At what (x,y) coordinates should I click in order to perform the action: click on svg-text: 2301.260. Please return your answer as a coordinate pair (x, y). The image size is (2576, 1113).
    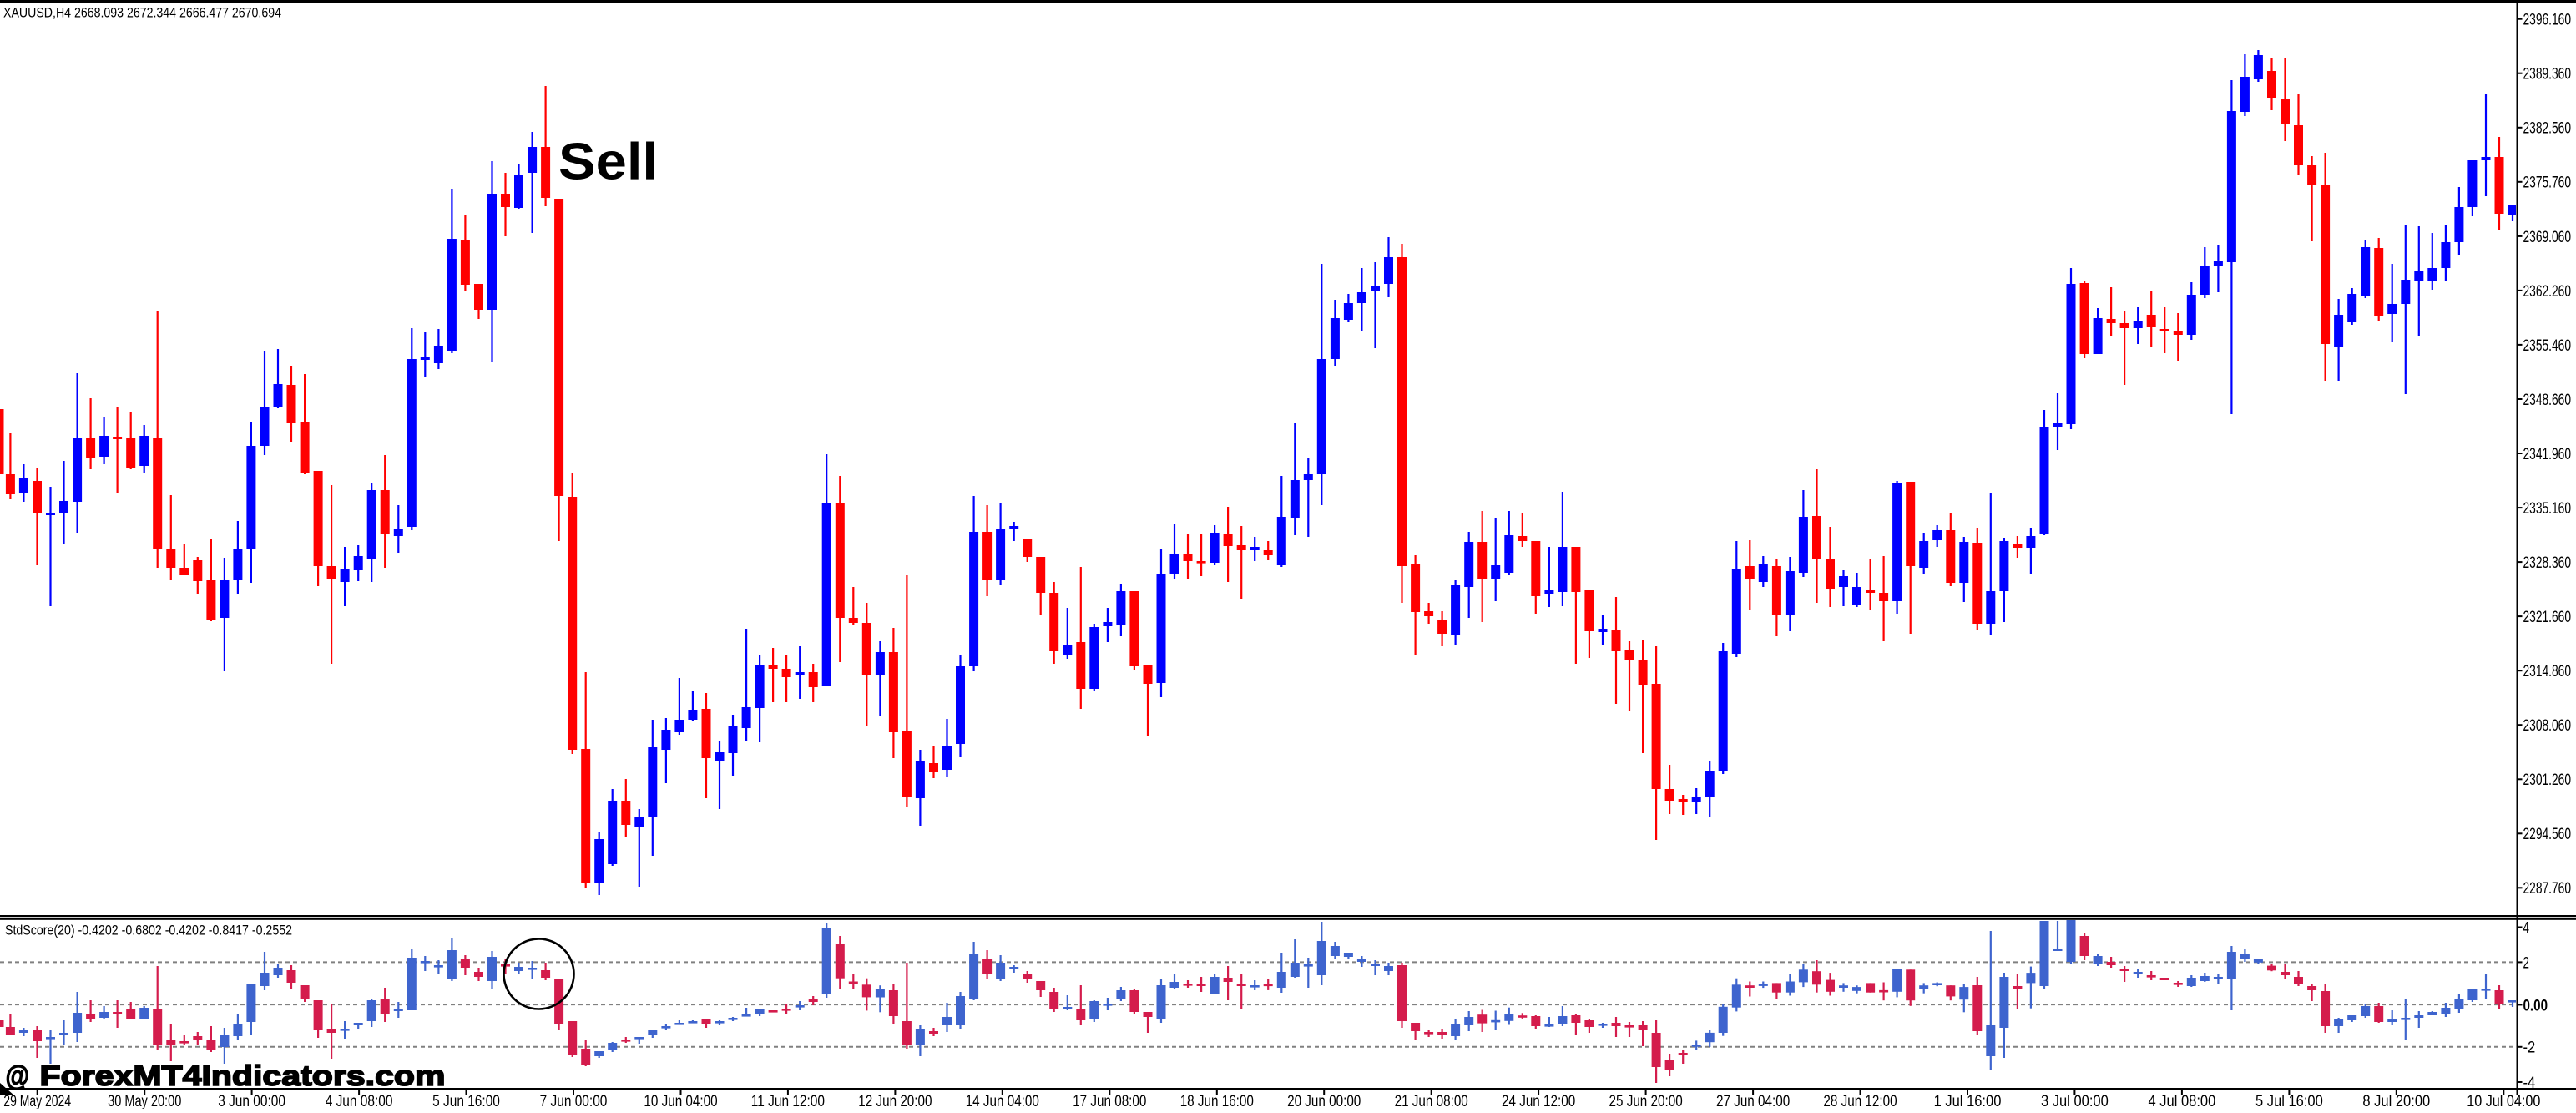
    Looking at the image, I should click on (2547, 780).